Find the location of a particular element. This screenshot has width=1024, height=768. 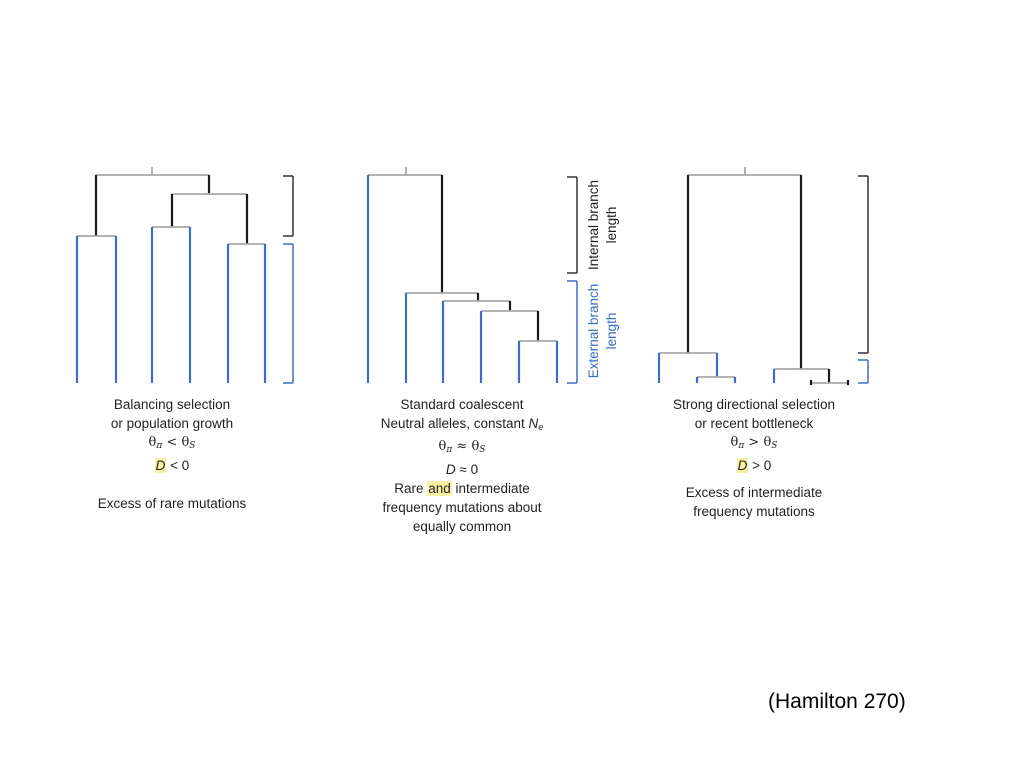

theta-operator: > is located at coordinates (754, 442).